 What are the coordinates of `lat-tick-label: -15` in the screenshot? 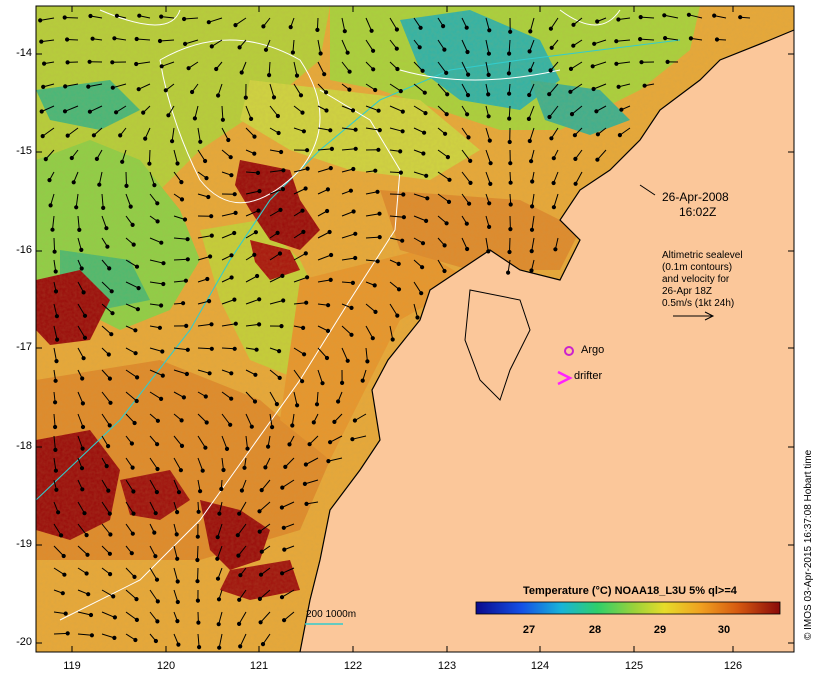 It's located at (24, 151).